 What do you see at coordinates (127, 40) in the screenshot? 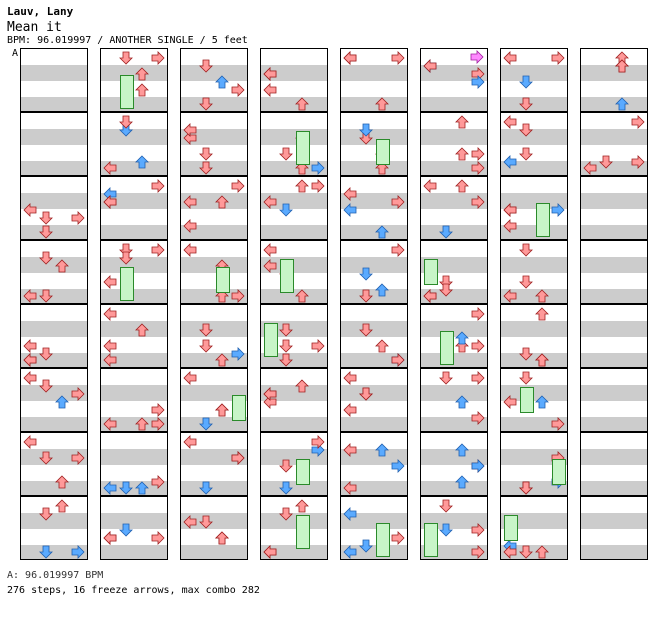
I see `chart-info: BPM: 96.019997 / ANOTHER SINGLE / 5 feet` at bounding box center [127, 40].